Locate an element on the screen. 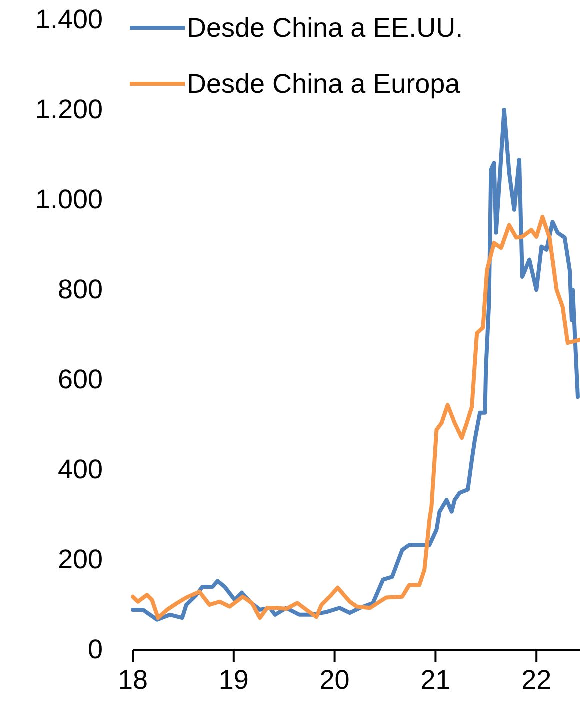 This screenshot has height=714, width=580. y-tick-label: 800 is located at coordinates (80, 289).